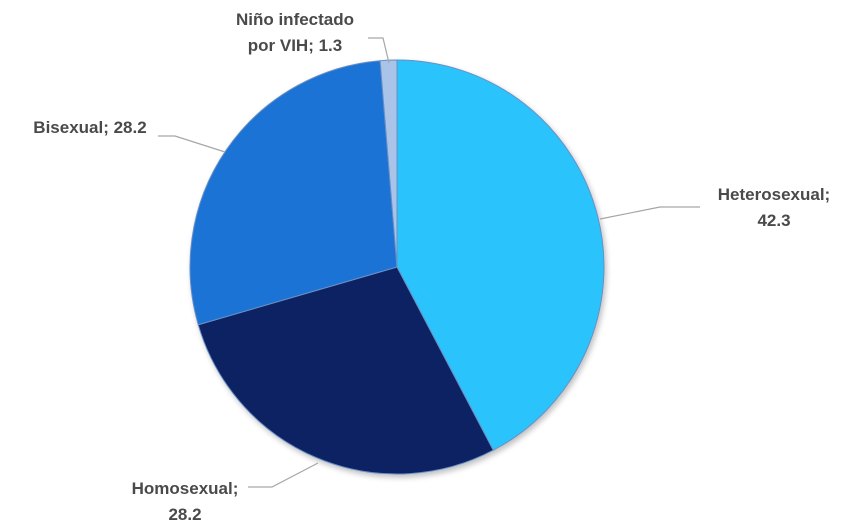  Describe the element at coordinates (295, 19) in the screenshot. I see `data-label-line: Niño infectado` at that location.